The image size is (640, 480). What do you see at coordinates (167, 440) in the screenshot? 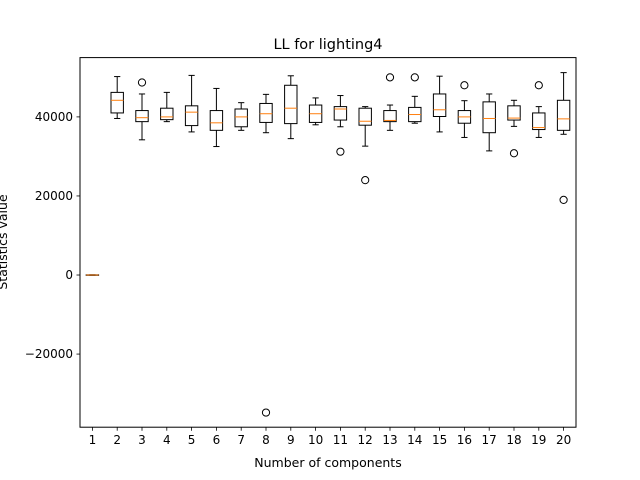
I see `x-tick-label: 4` at bounding box center [167, 440].